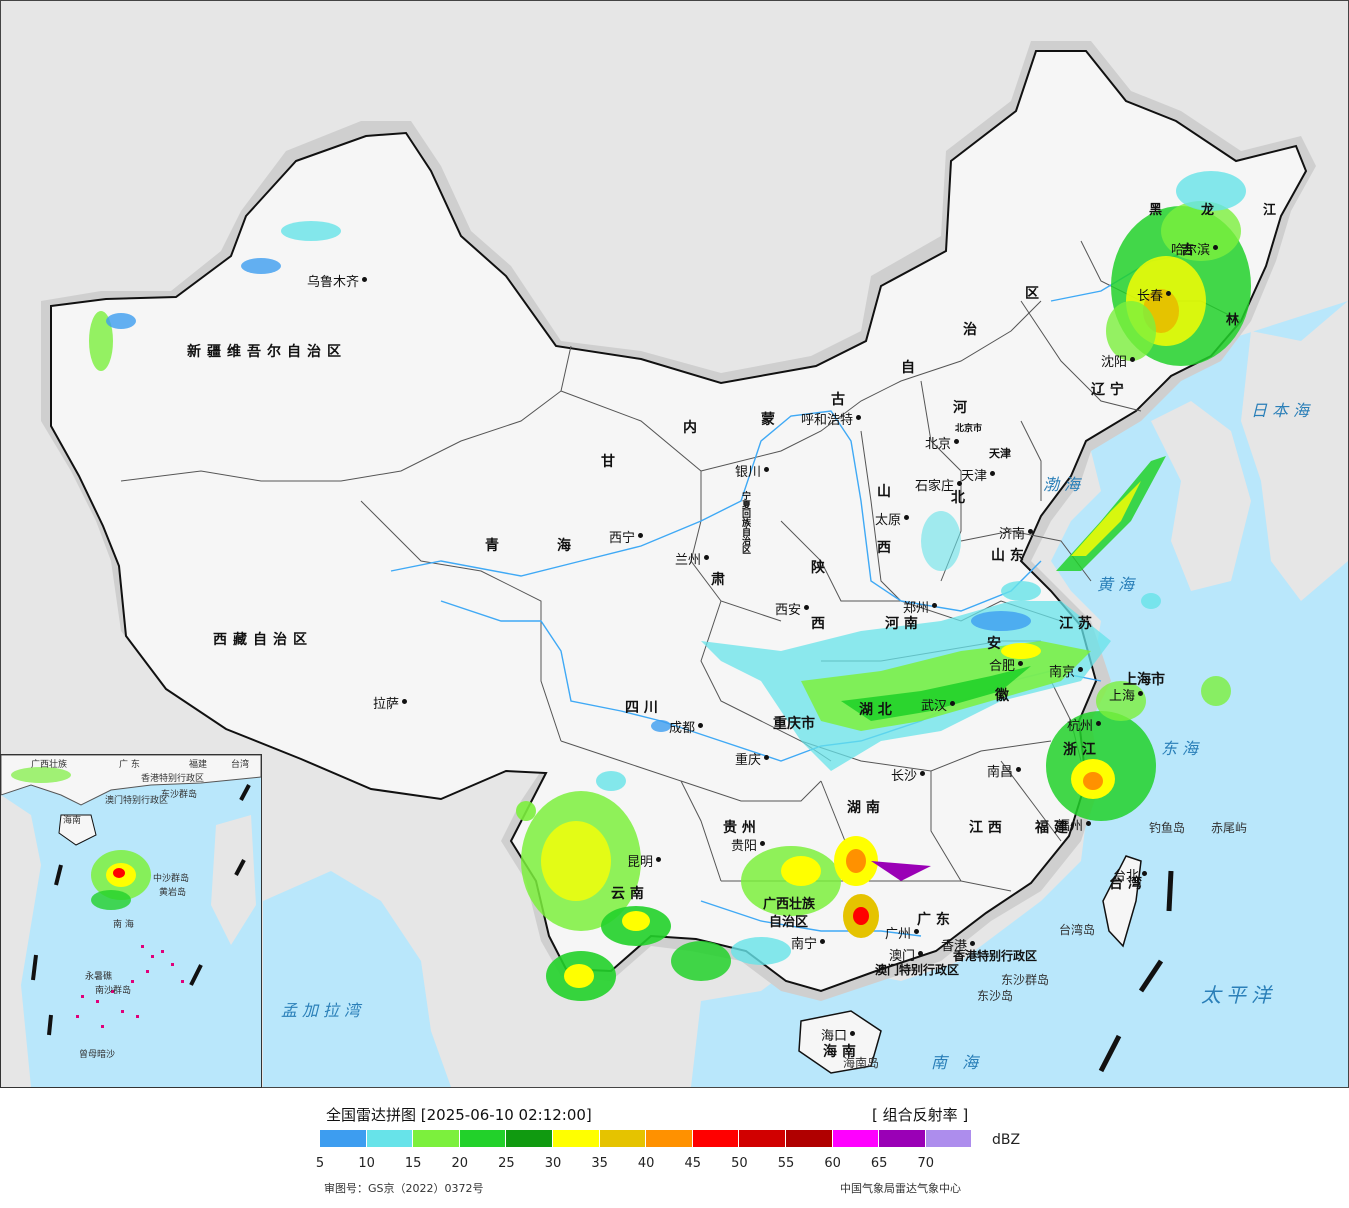  I want to click on province-shanxi-1-label: 山, so click(884, 492).